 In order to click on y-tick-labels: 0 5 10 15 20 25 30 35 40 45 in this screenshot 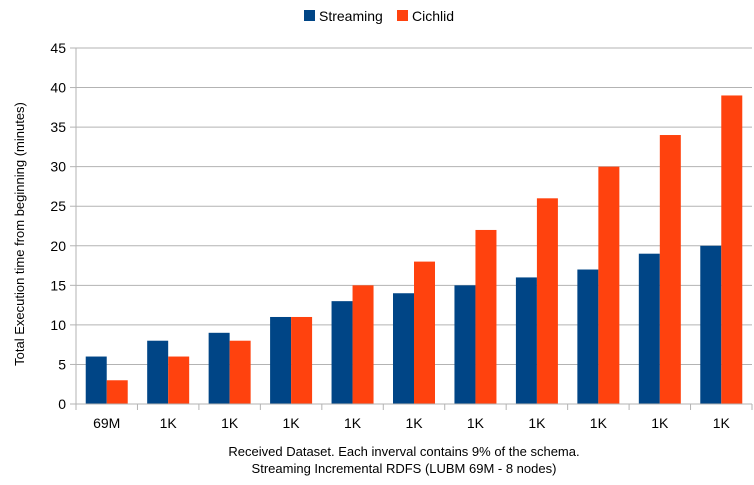, I will do `click(58, 226)`.